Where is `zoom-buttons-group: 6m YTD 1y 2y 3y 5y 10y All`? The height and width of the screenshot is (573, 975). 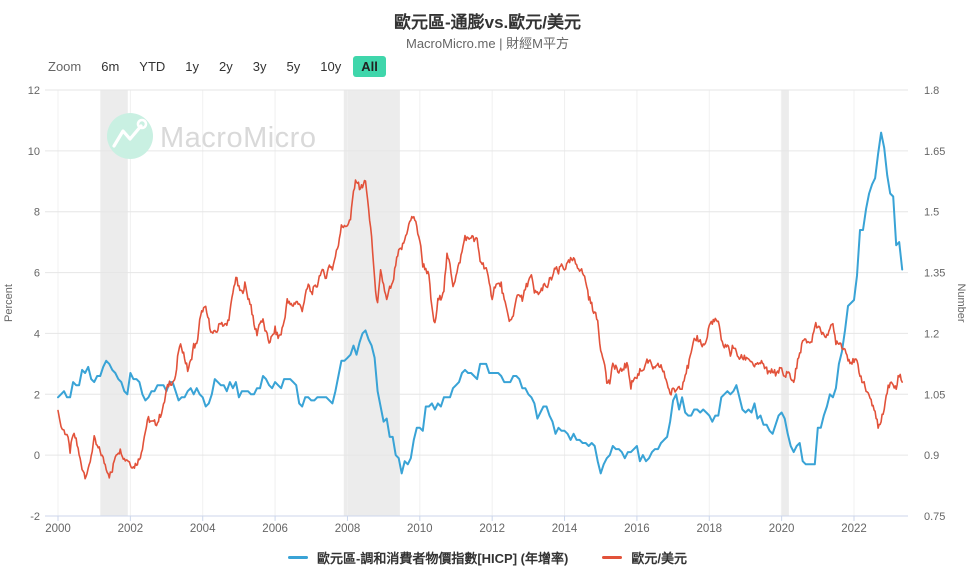
zoom-buttons-group: 6m YTD 1y 2y 3y 5y 10y All is located at coordinates (239, 66).